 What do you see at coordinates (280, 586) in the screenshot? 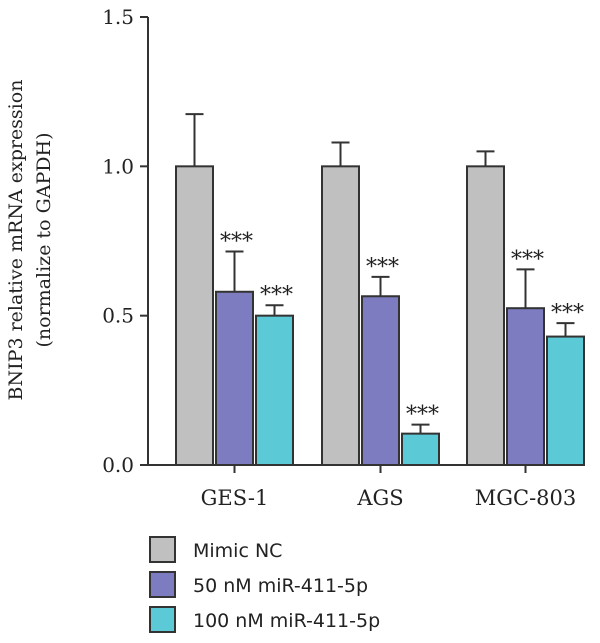
I see `legend-label: 50 nM miR-411-5p` at bounding box center [280, 586].